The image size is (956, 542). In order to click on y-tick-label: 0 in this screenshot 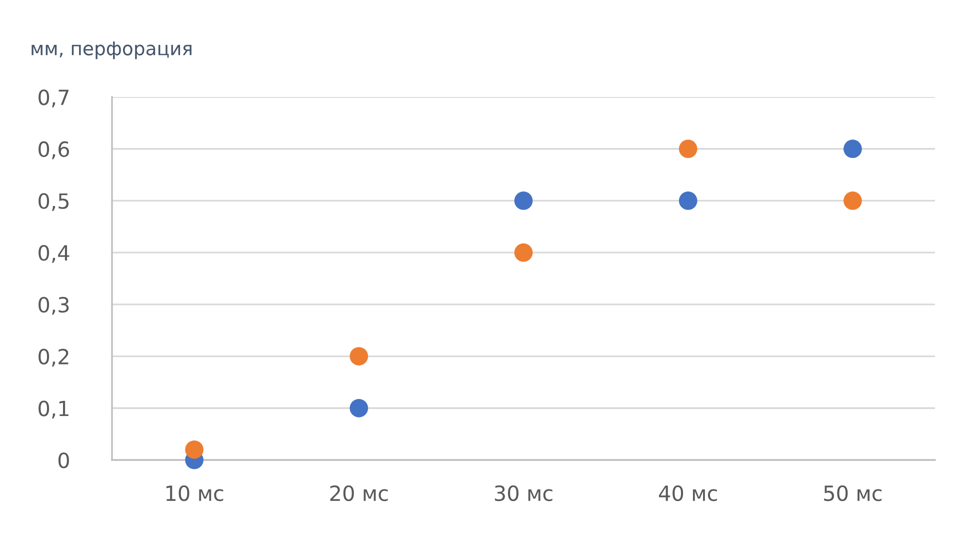, I will do `click(63, 460)`.